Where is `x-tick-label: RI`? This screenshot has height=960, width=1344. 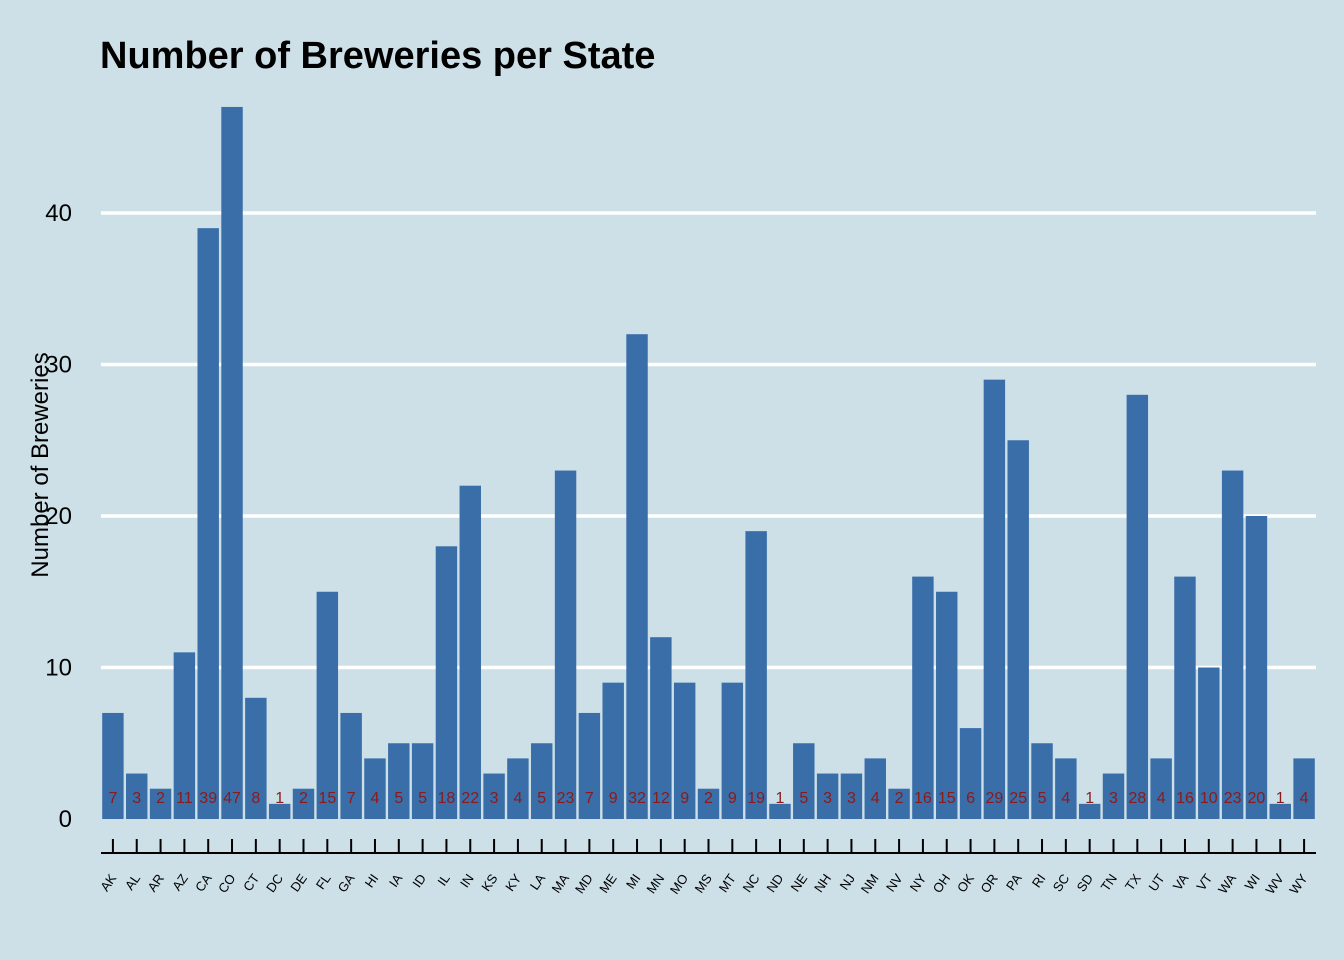 x-tick-label: RI is located at coordinates (1039, 880).